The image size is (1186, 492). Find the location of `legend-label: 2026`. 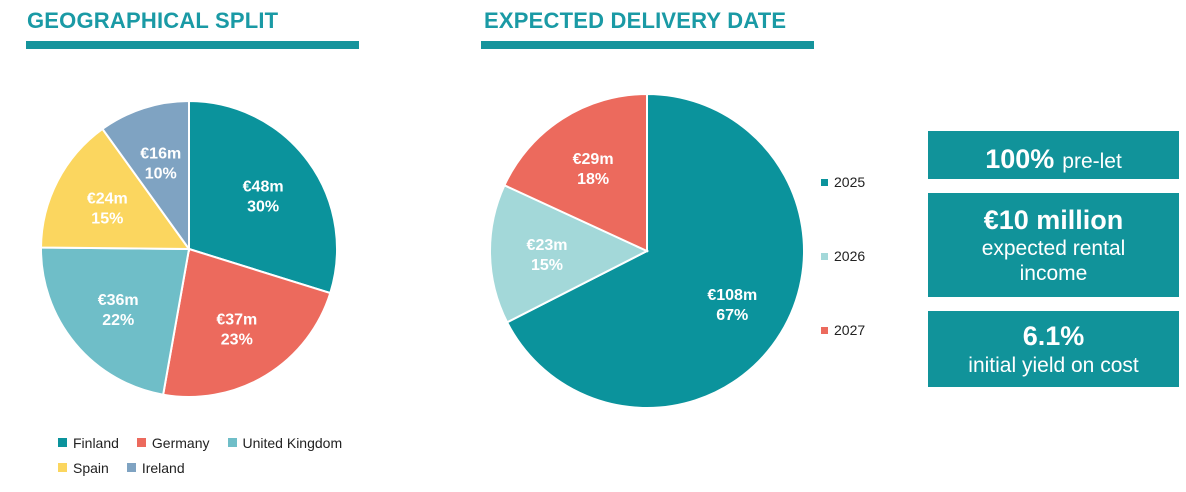

legend-label: 2026 is located at coordinates (850, 256).